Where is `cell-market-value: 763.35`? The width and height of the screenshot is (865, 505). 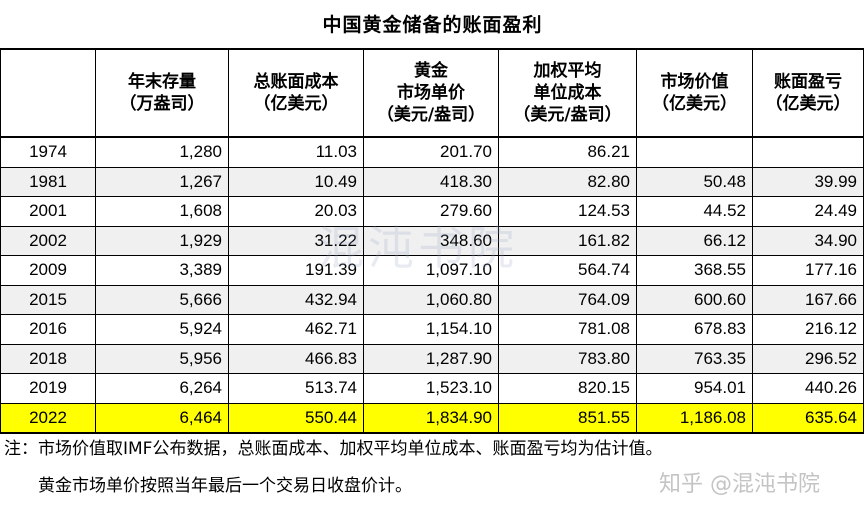
cell-market-value: 763.35 is located at coordinates (694, 359).